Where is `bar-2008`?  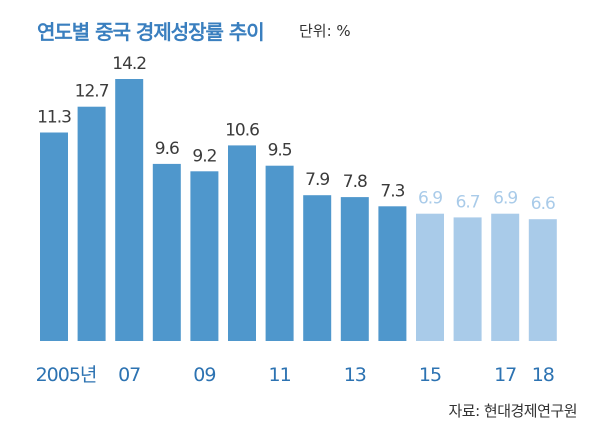 bar-2008 is located at coordinates (166, 252).